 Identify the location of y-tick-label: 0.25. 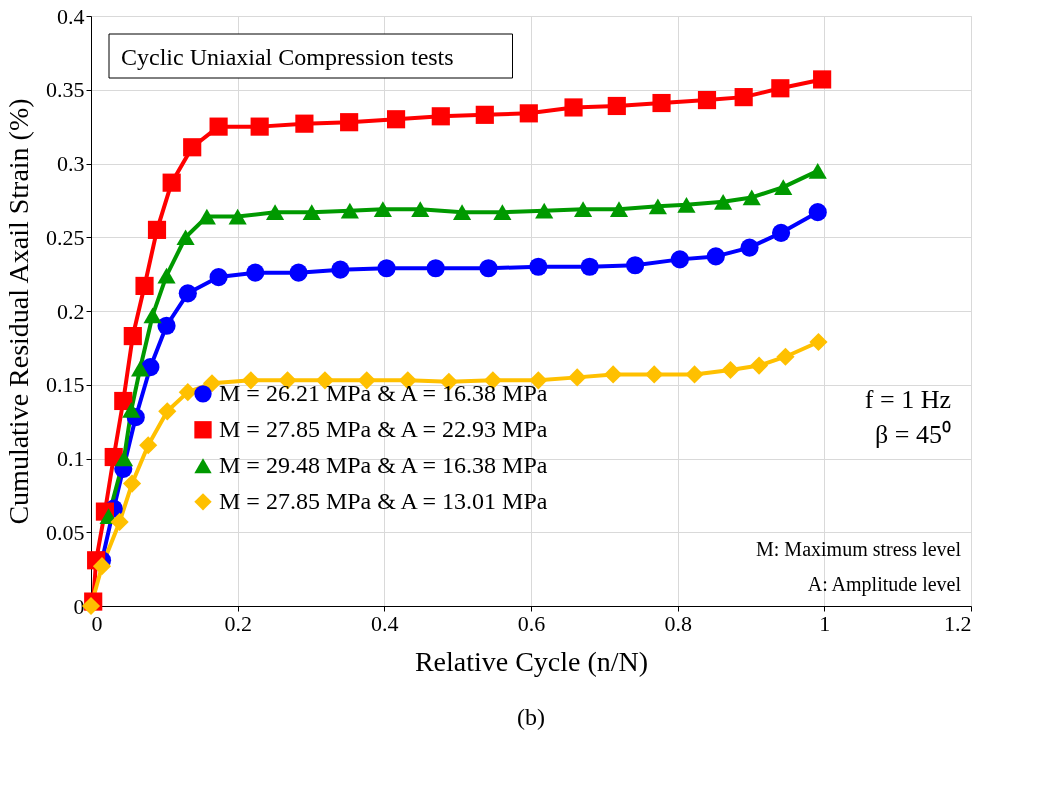
(65, 237).